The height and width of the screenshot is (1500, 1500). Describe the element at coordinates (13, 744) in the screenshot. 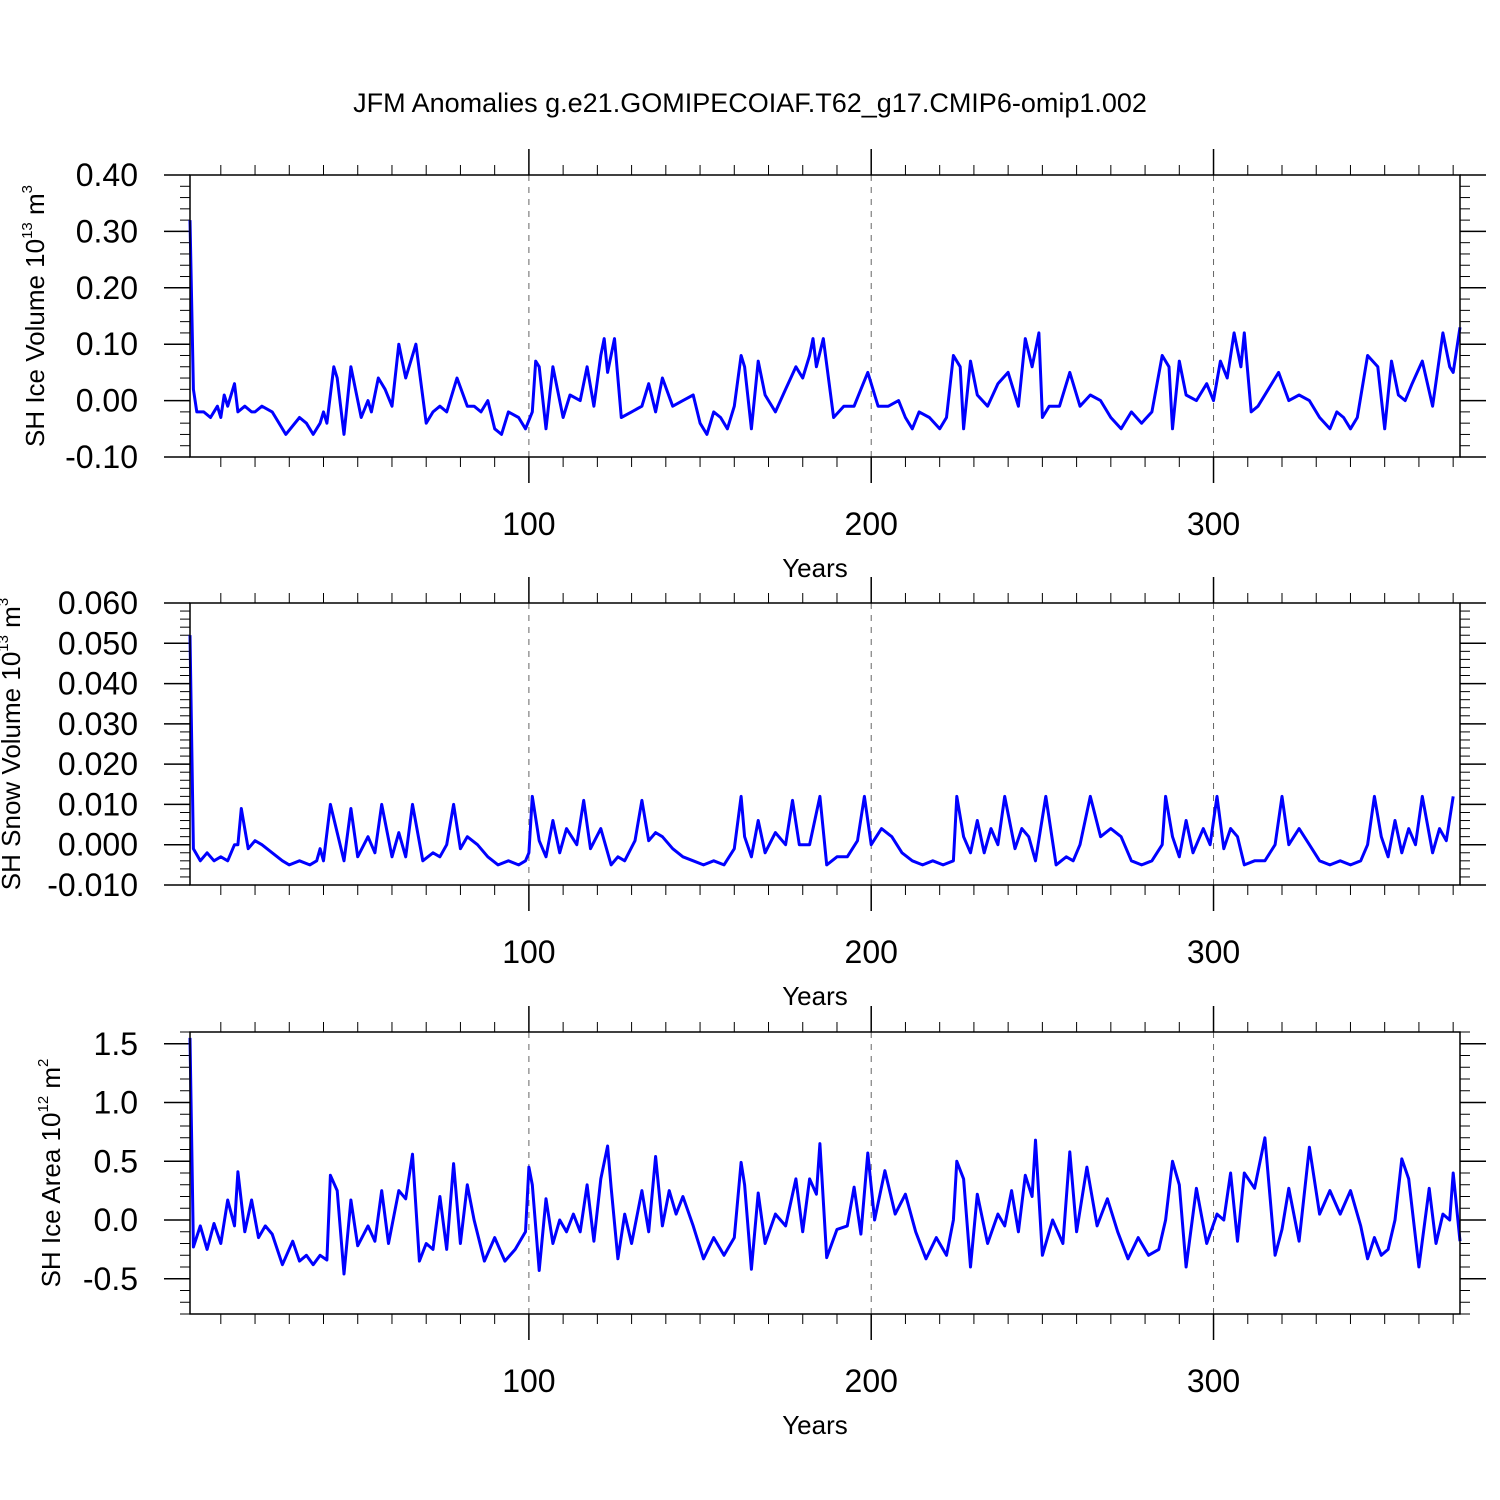

I see `y-axis-label: SH Snow Volume 1013 m3` at that location.